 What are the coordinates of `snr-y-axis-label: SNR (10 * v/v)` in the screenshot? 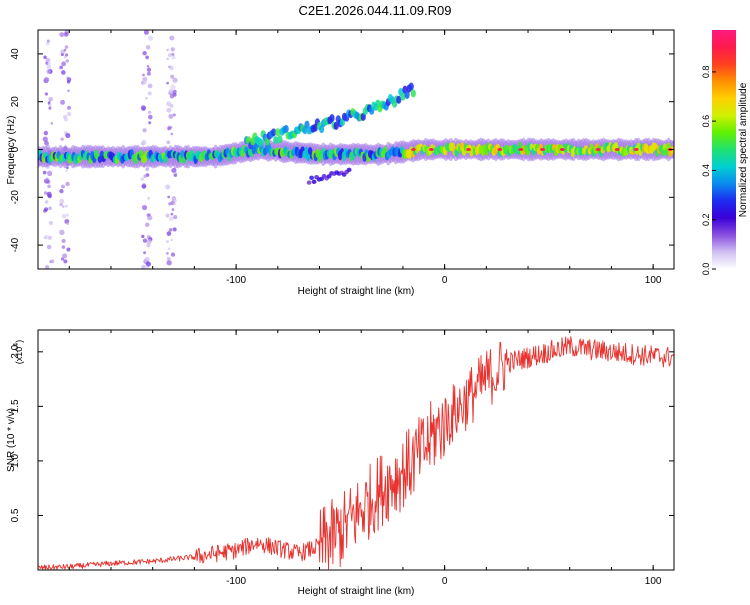 It's located at (11, 440).